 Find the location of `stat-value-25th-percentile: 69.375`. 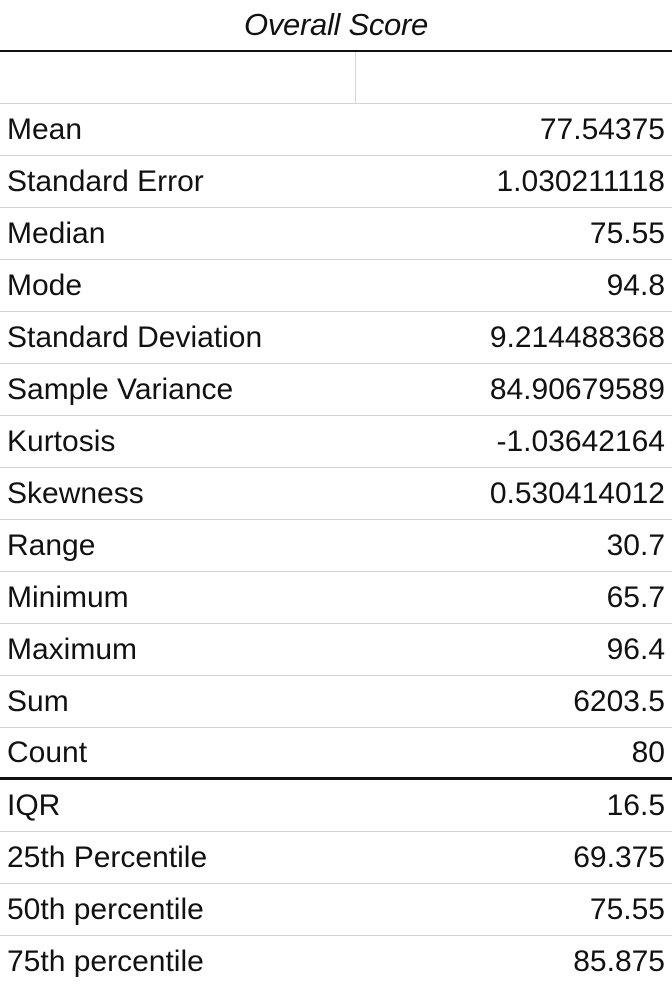

stat-value-25th-percentile: 69.375 is located at coordinates (619, 857).